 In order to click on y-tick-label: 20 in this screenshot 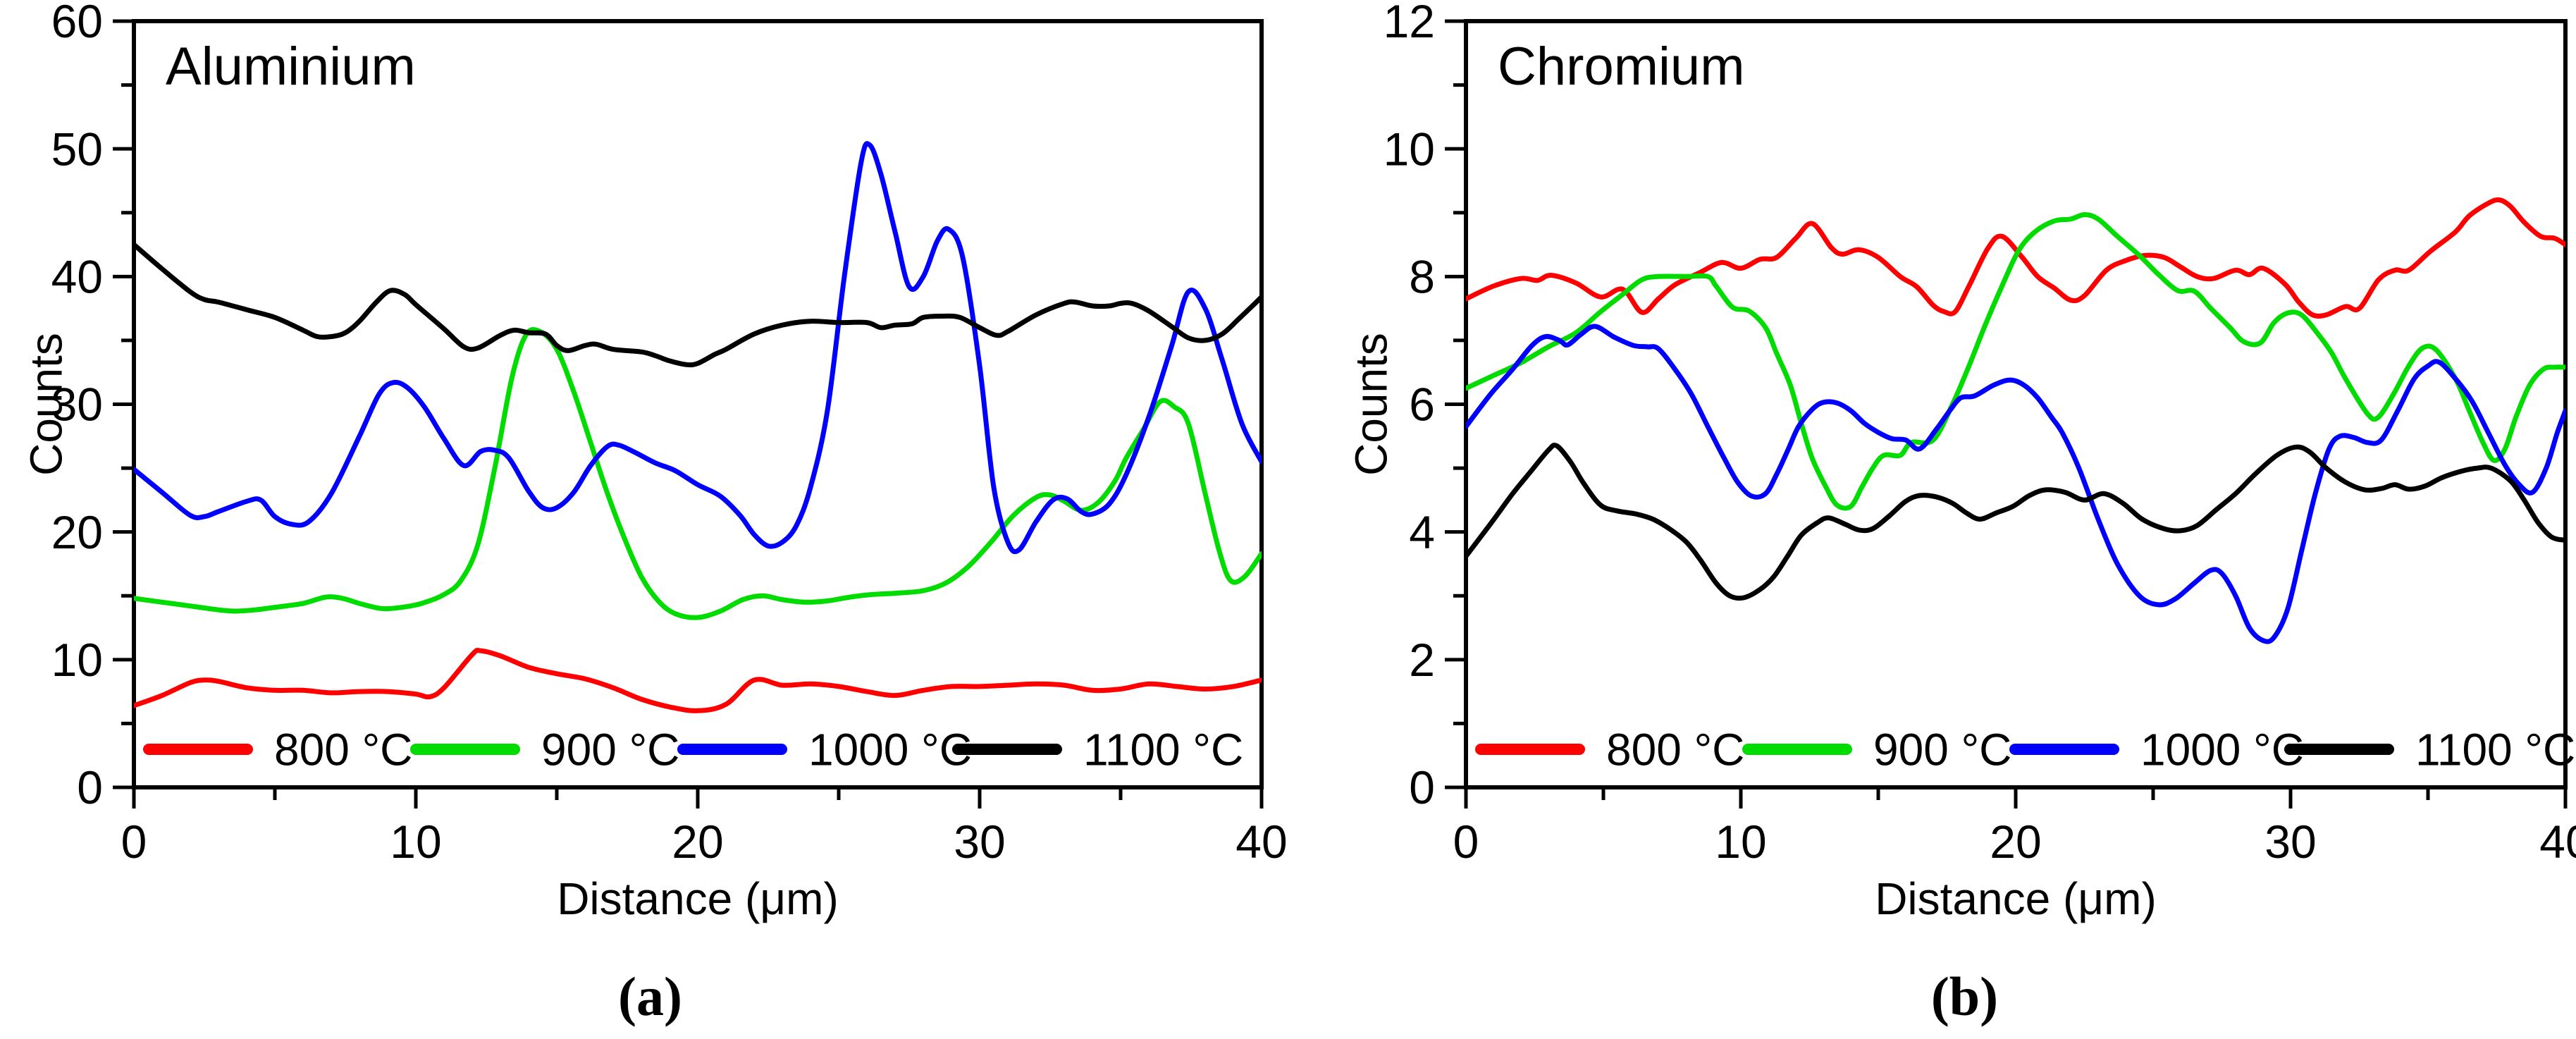, I will do `click(77, 532)`.